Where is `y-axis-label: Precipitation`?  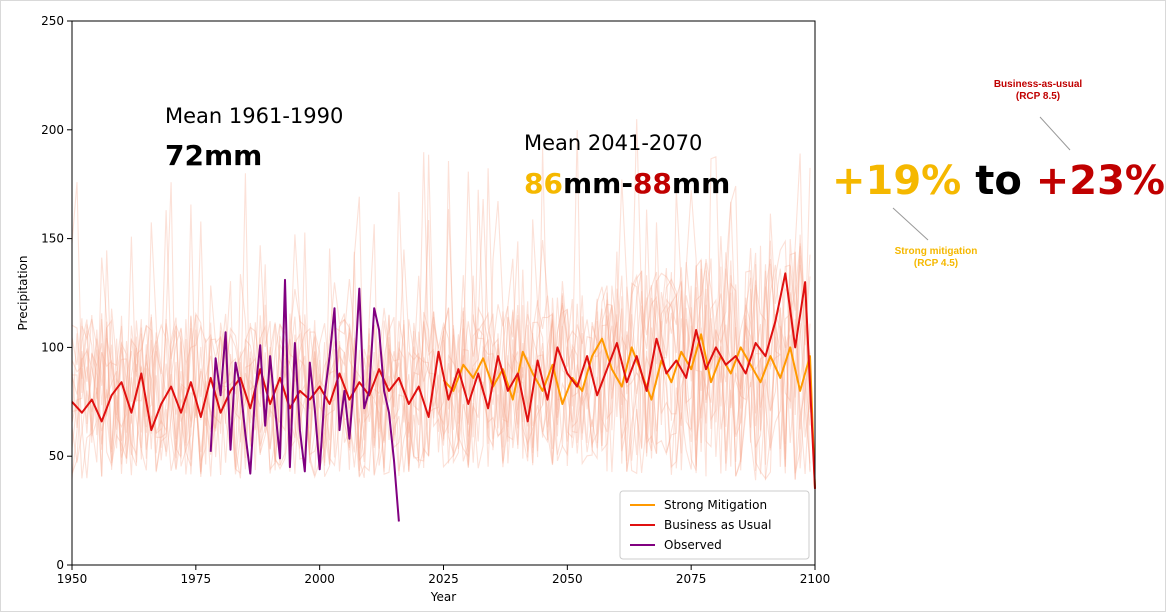 y-axis-label: Precipitation is located at coordinates (23, 292).